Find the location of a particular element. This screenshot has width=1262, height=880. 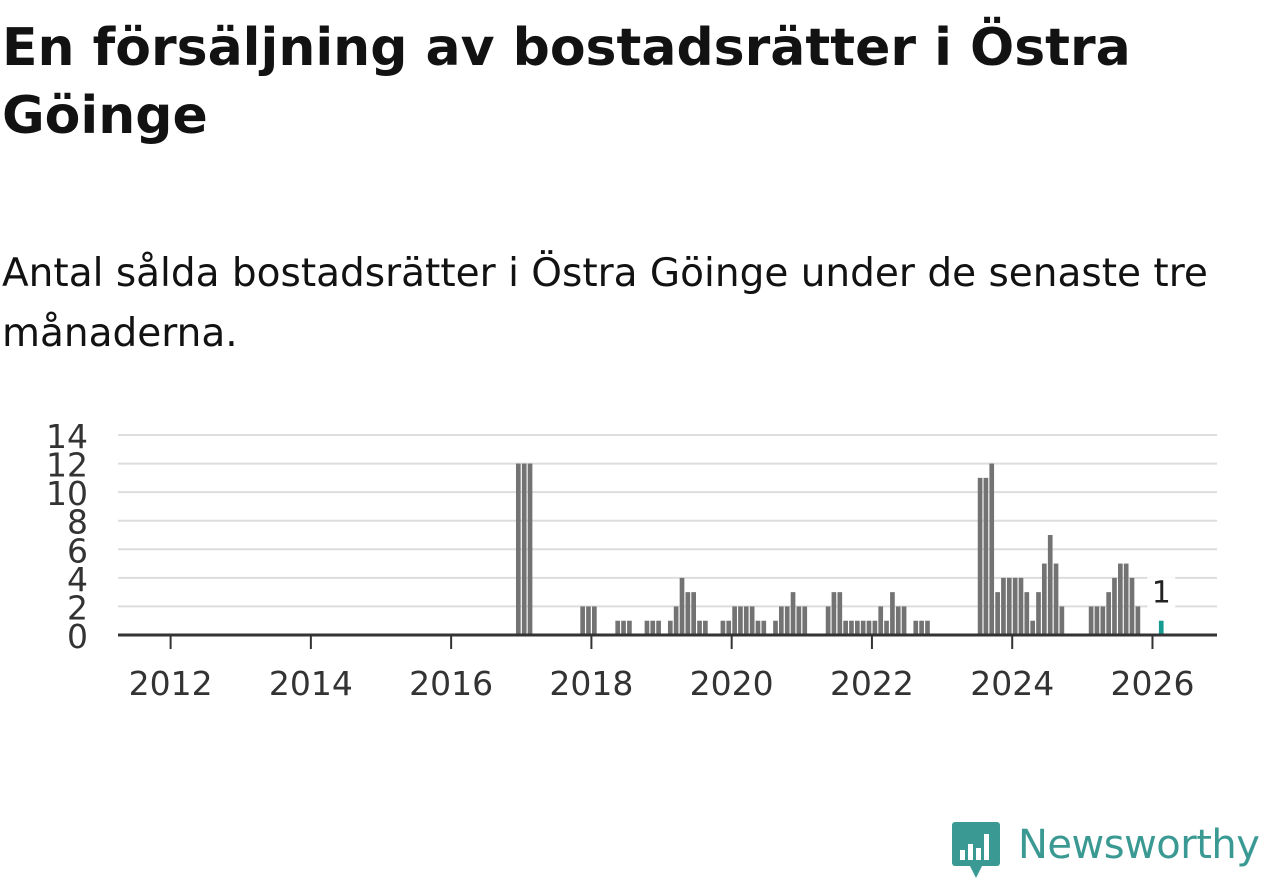

highlight-data-label: 1 is located at coordinates (1161, 593).